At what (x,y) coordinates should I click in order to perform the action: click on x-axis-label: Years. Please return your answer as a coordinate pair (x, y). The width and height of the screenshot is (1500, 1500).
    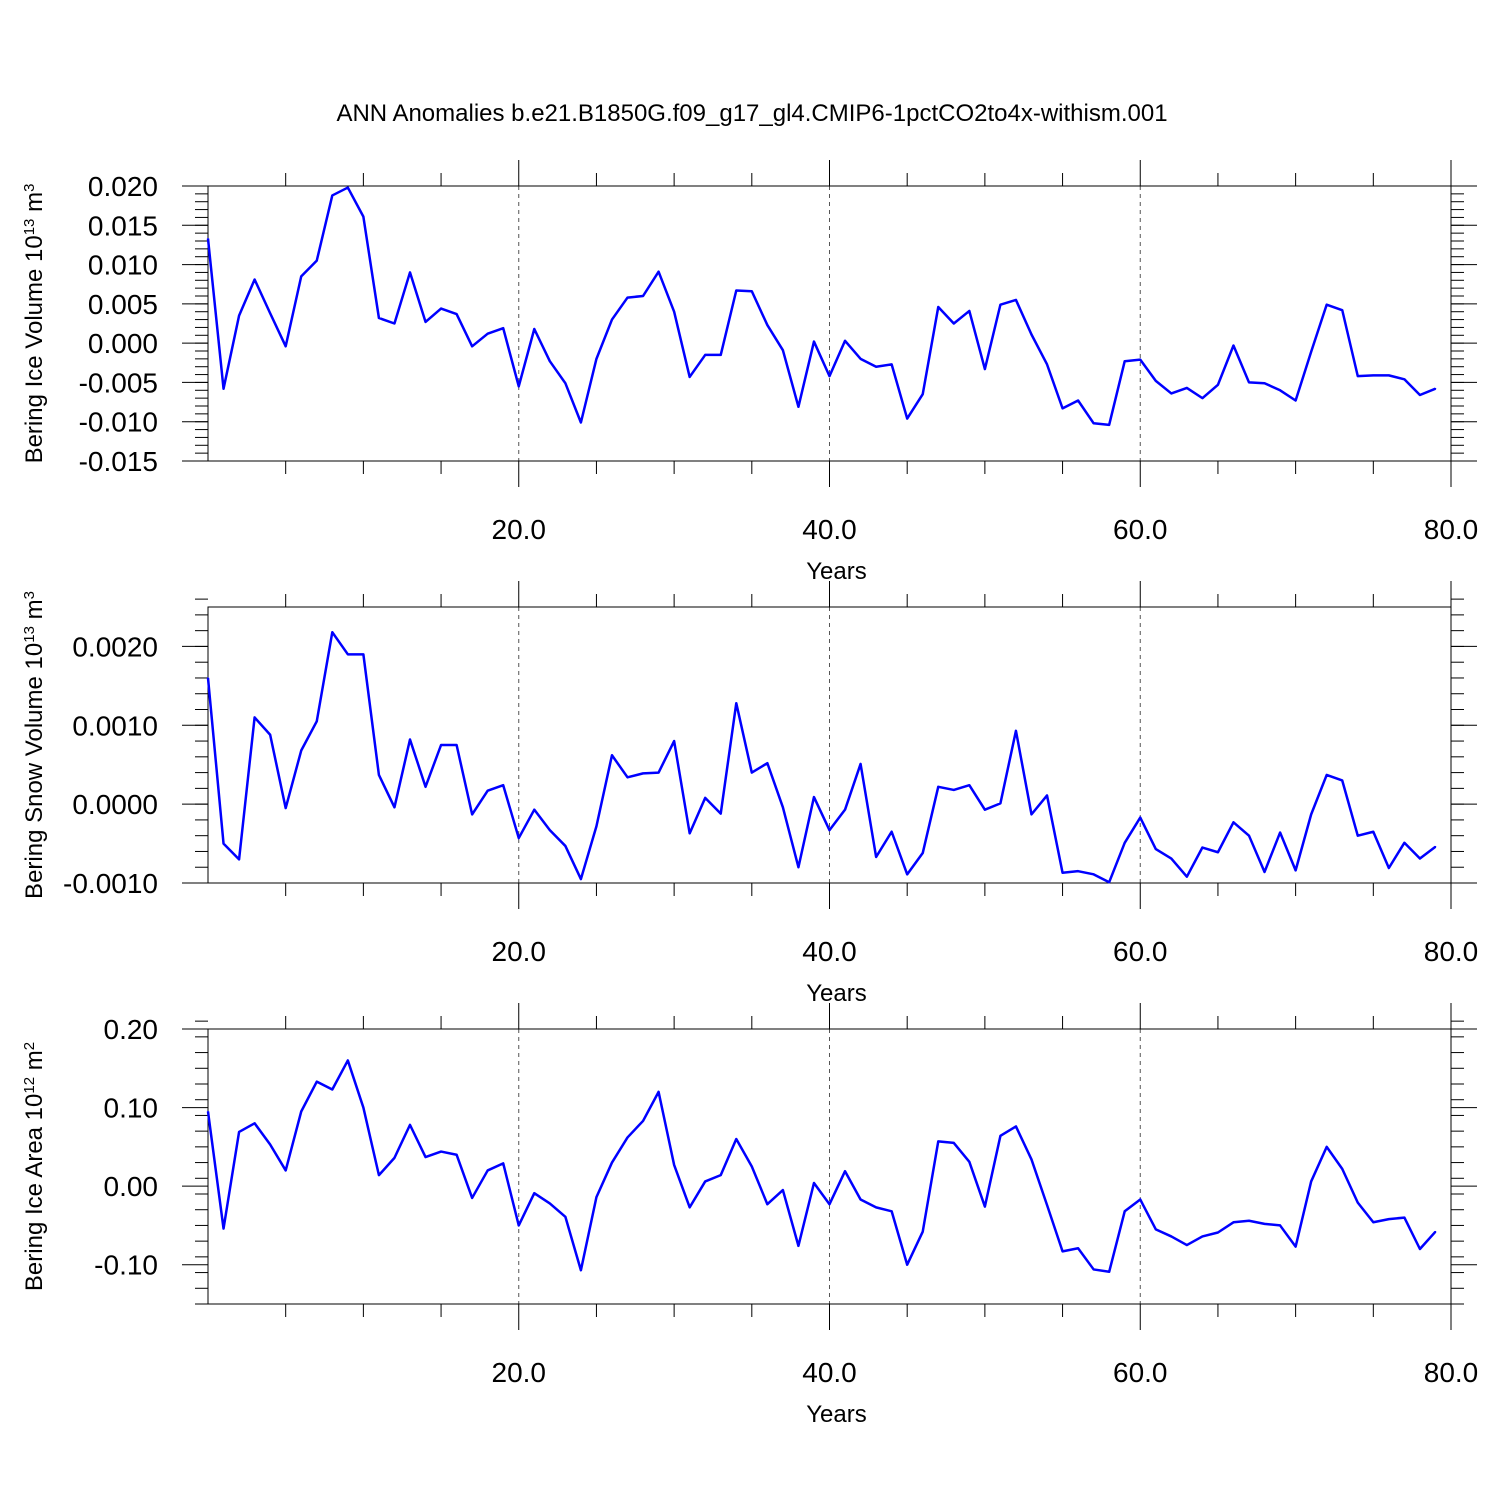
    Looking at the image, I should click on (836, 993).